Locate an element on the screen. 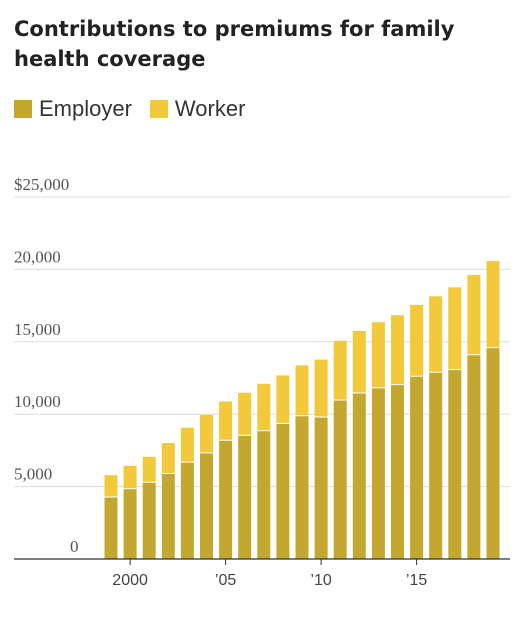 This screenshot has height=625, width=518. bar-worker-2005 is located at coordinates (226, 420).